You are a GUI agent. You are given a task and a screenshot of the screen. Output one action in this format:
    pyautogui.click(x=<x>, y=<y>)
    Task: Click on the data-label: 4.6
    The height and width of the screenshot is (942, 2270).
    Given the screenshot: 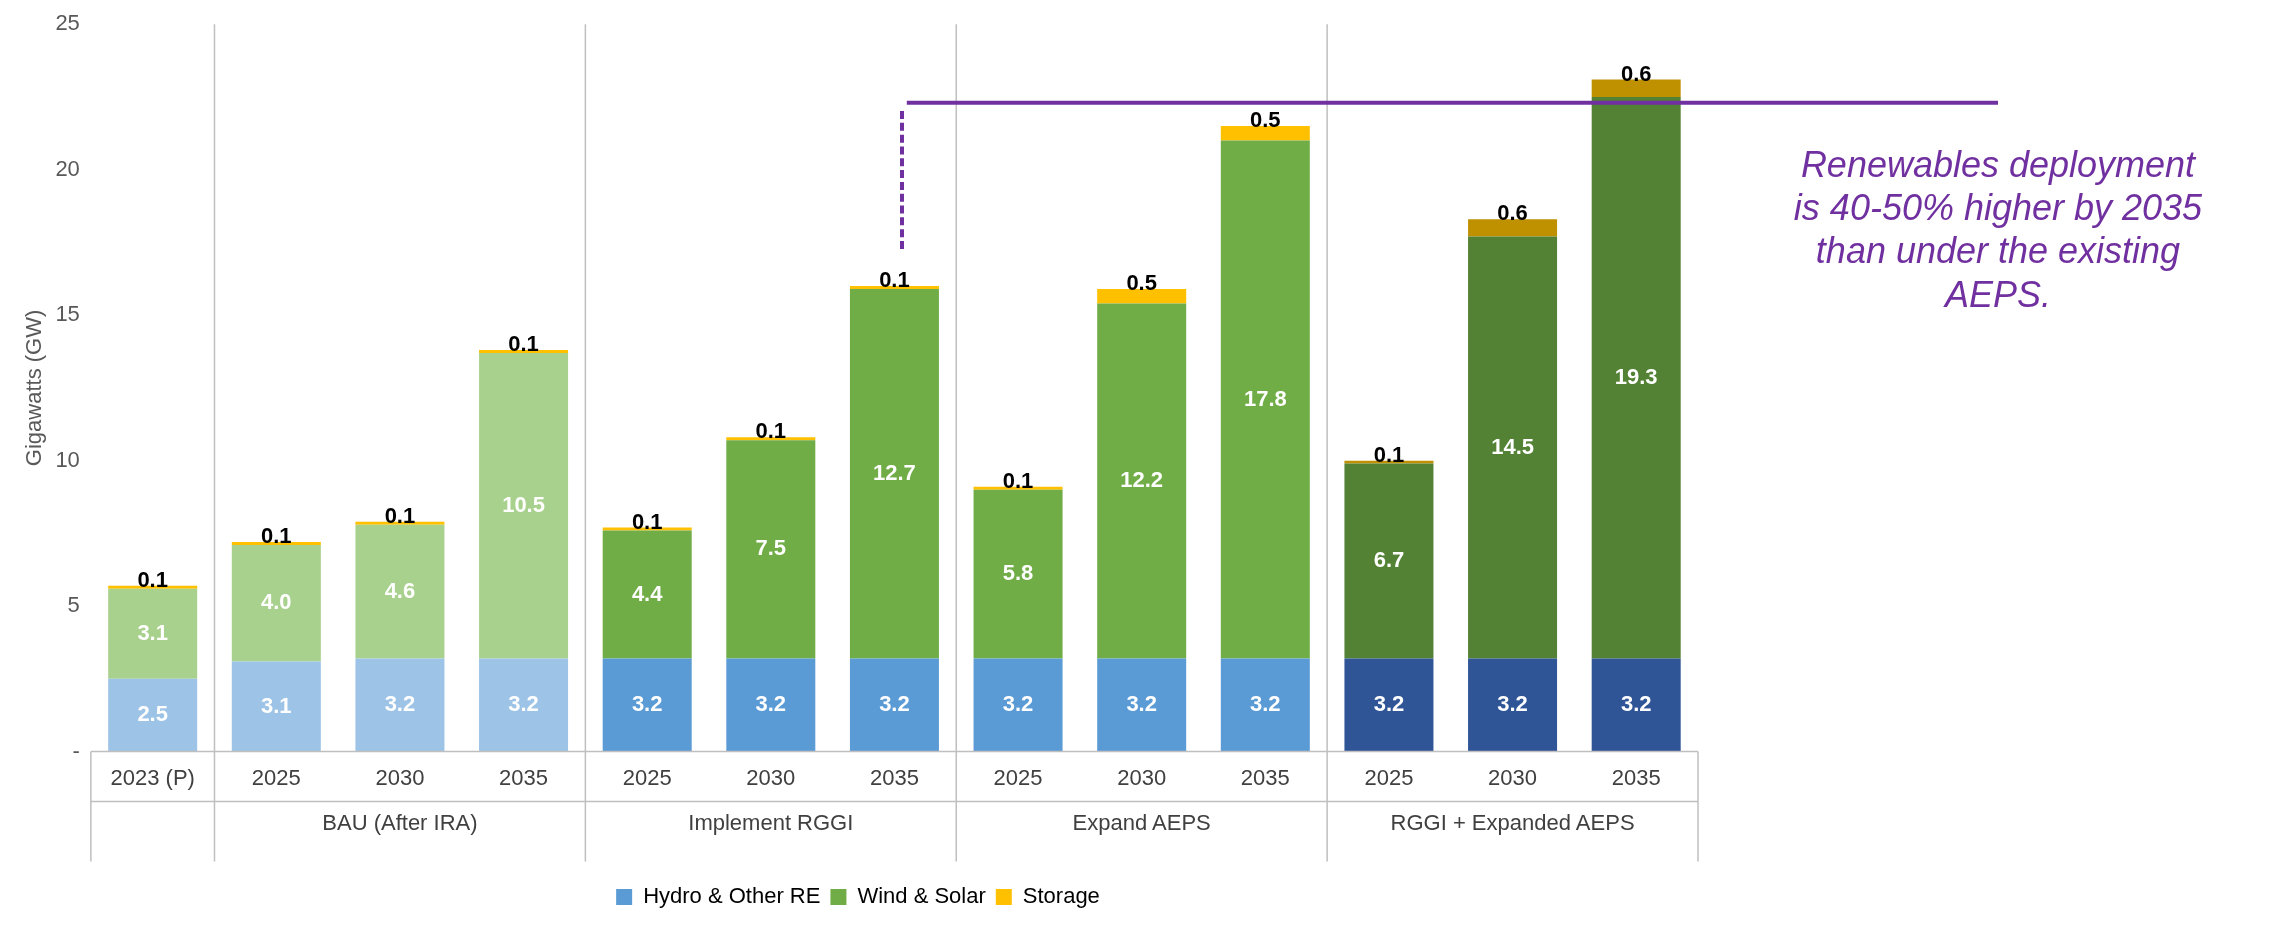 What is the action you would take?
    pyautogui.click(x=400, y=590)
    